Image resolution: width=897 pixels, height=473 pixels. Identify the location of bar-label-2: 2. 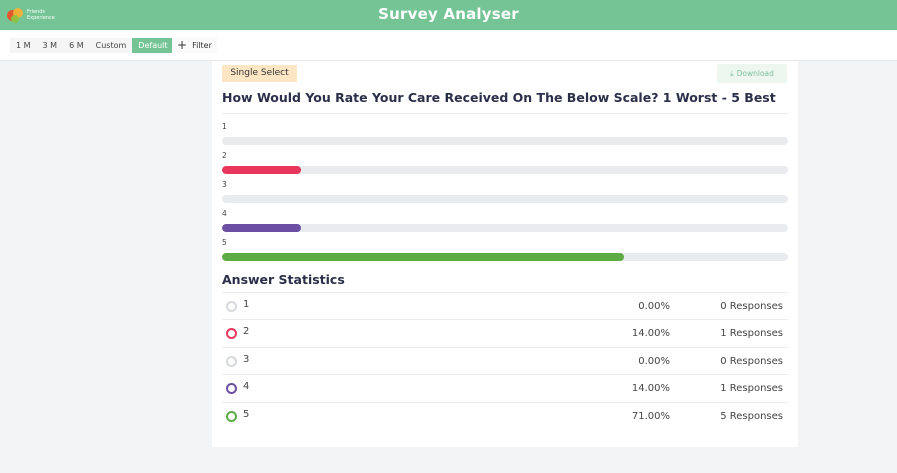
(224, 155).